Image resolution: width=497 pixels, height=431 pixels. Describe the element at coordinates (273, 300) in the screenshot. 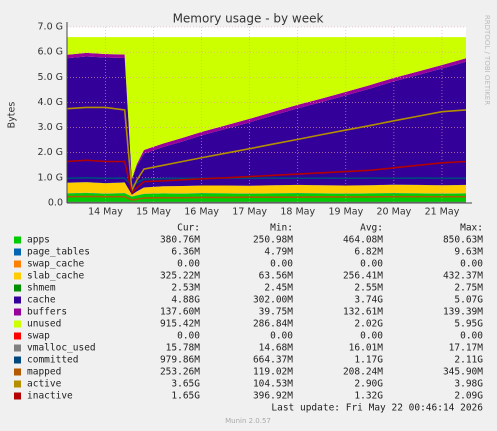

I see `legend-stat: 302.00M` at that location.